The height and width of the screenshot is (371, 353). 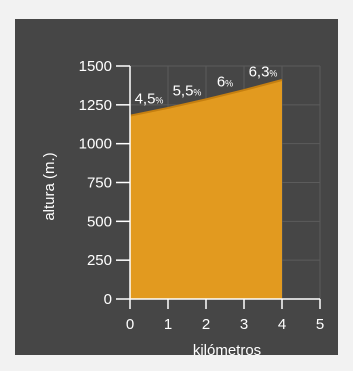 I want to click on y-tick-label: 750, so click(x=99, y=183).